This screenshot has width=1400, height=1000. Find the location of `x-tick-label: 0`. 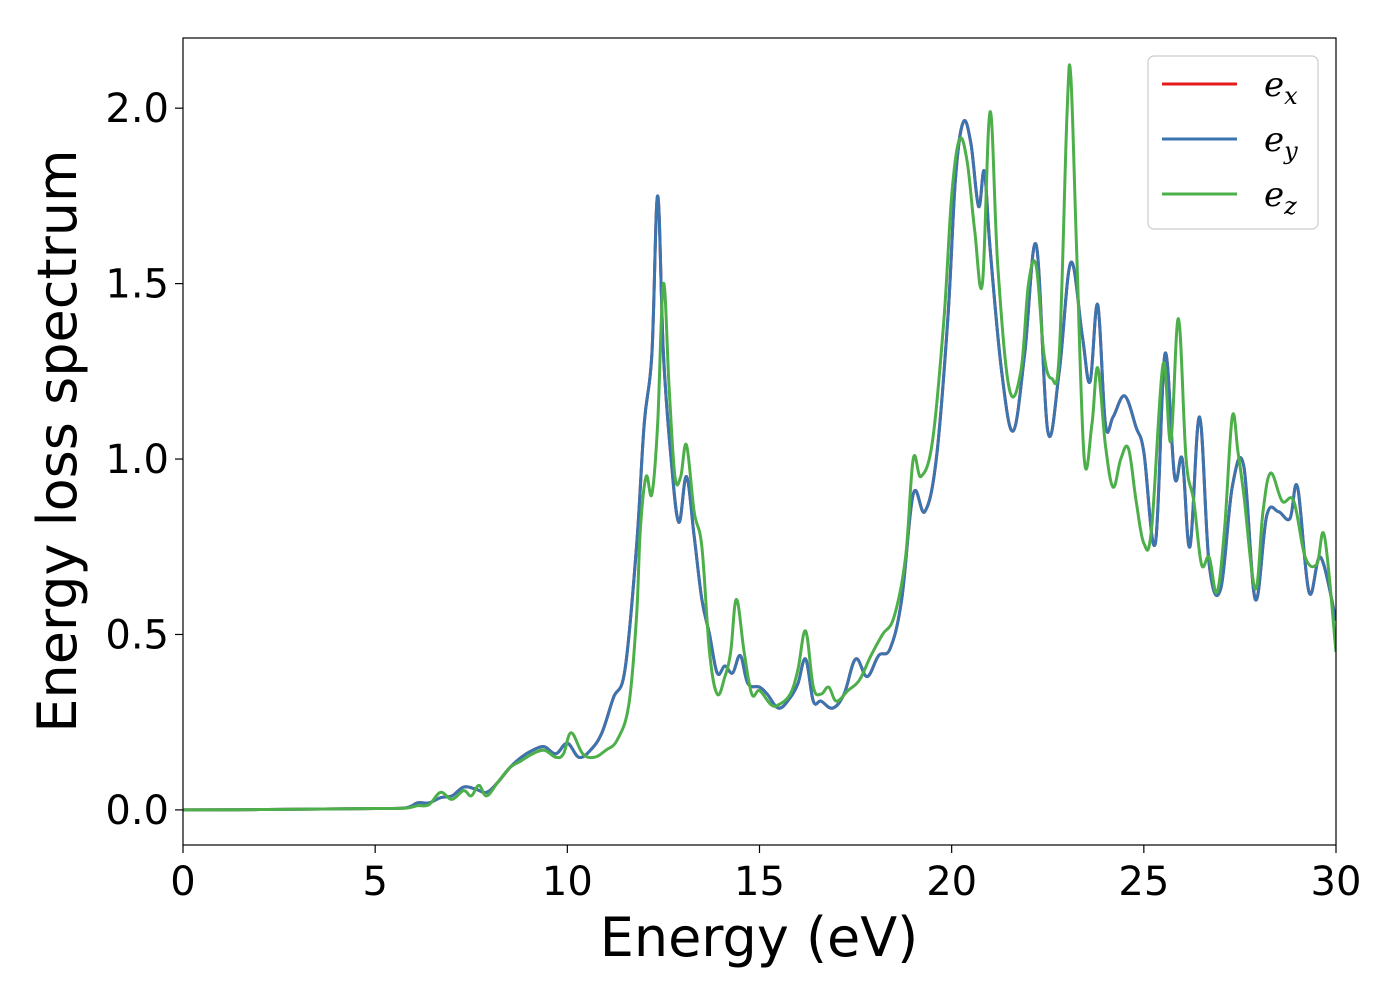

x-tick-label: 0 is located at coordinates (182, 882).